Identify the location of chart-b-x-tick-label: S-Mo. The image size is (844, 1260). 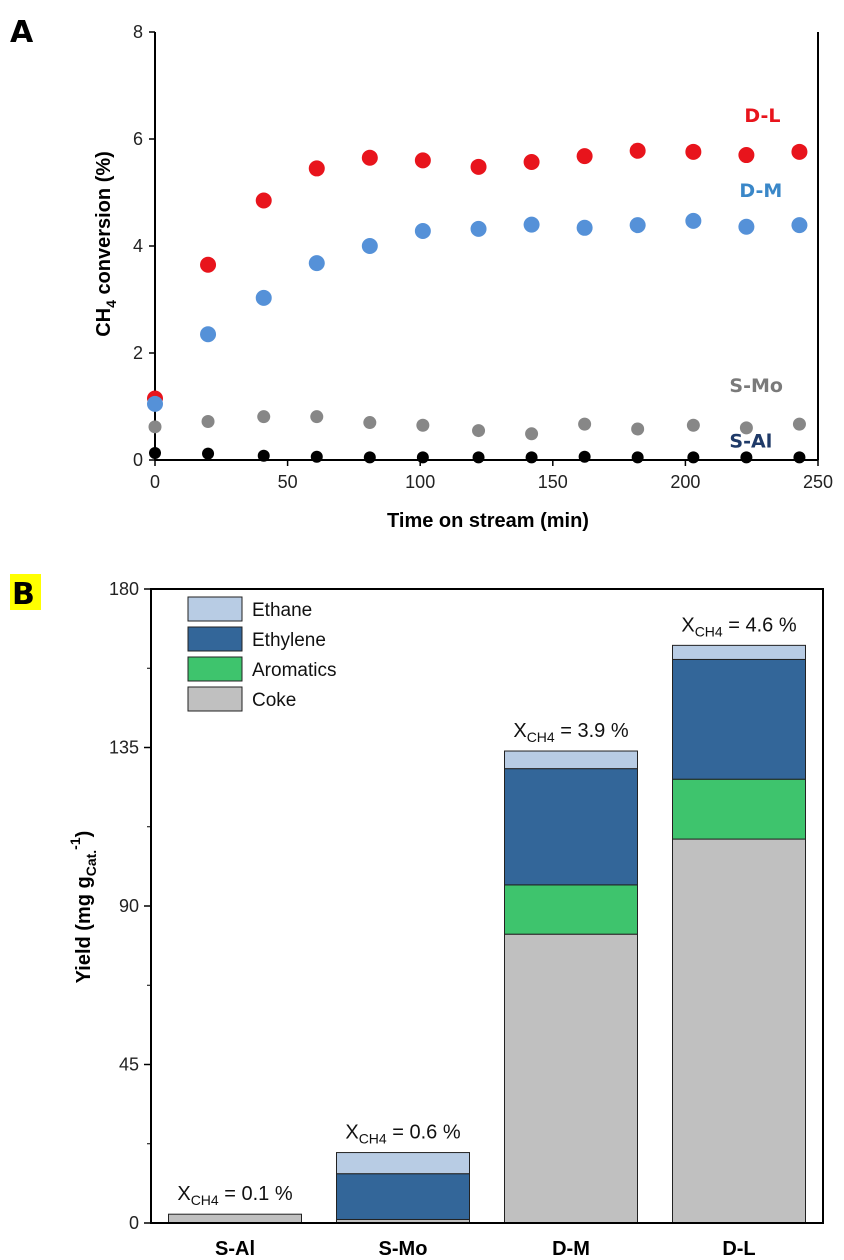
(403, 1249).